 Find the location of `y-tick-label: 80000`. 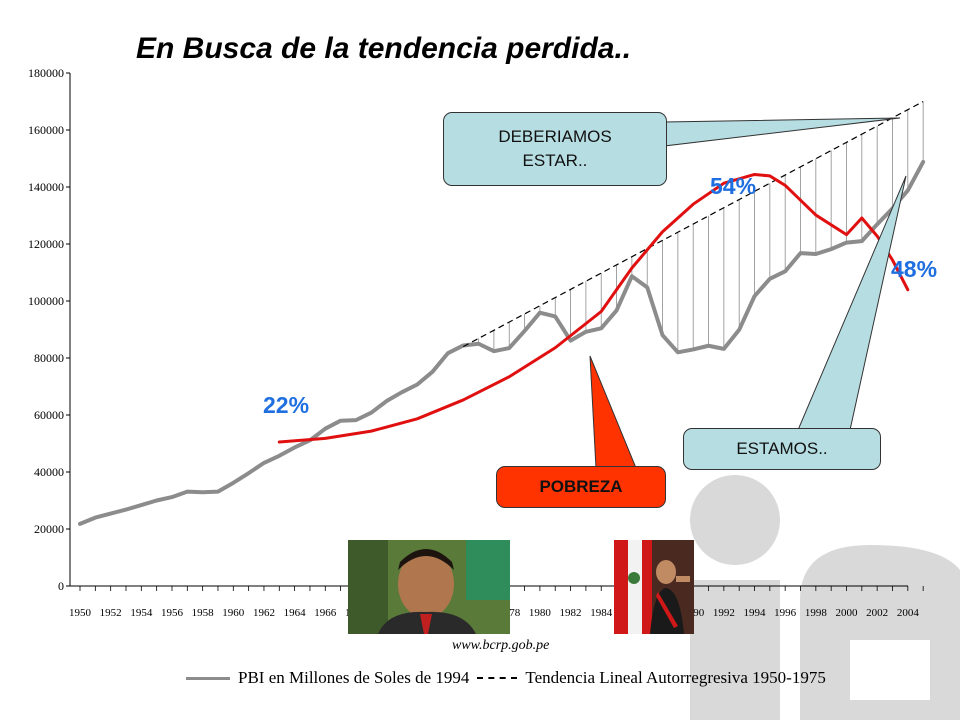

y-tick-label: 80000 is located at coordinates (49, 358).